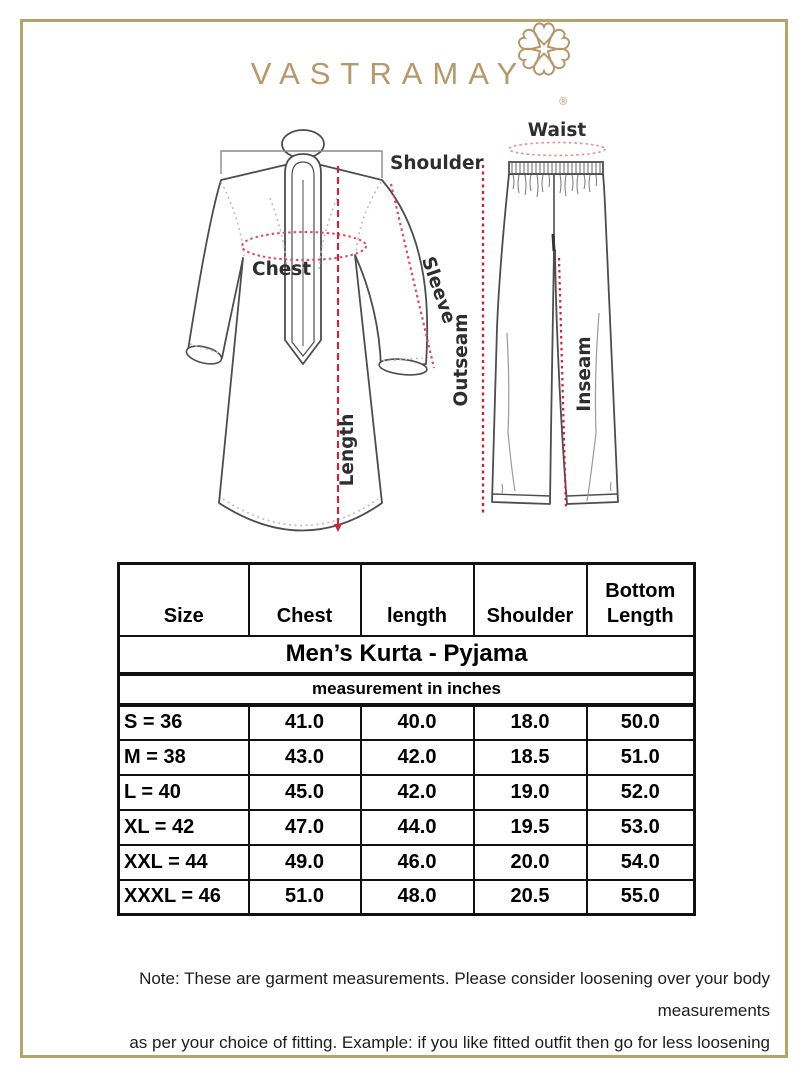  What do you see at coordinates (640, 722) in the screenshot?
I see `cell-bottom-length: 50.0` at bounding box center [640, 722].